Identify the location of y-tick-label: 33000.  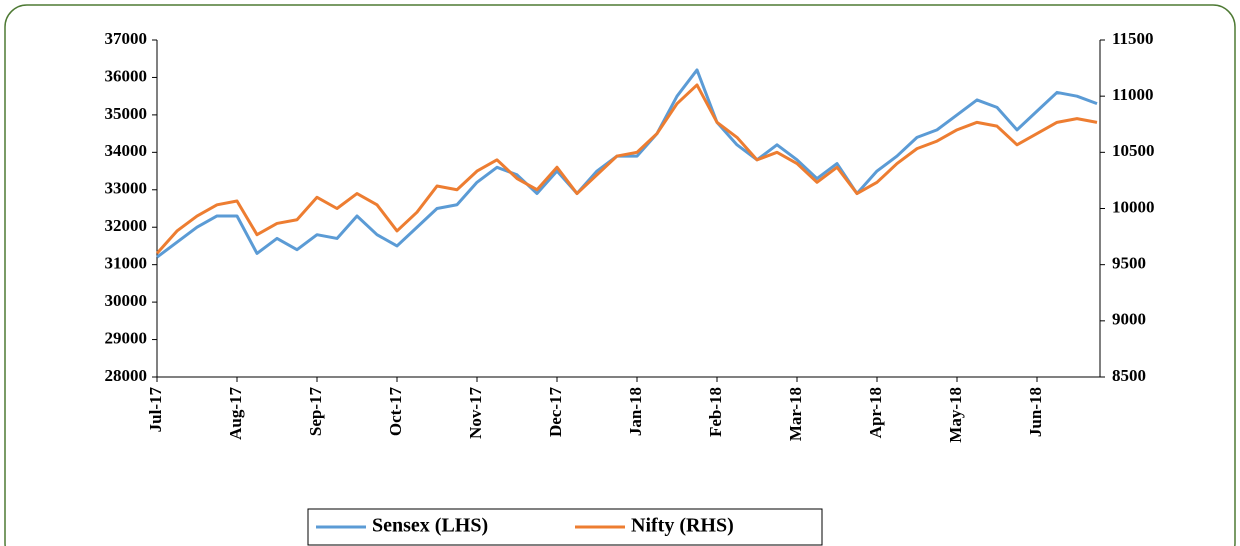
(126, 188).